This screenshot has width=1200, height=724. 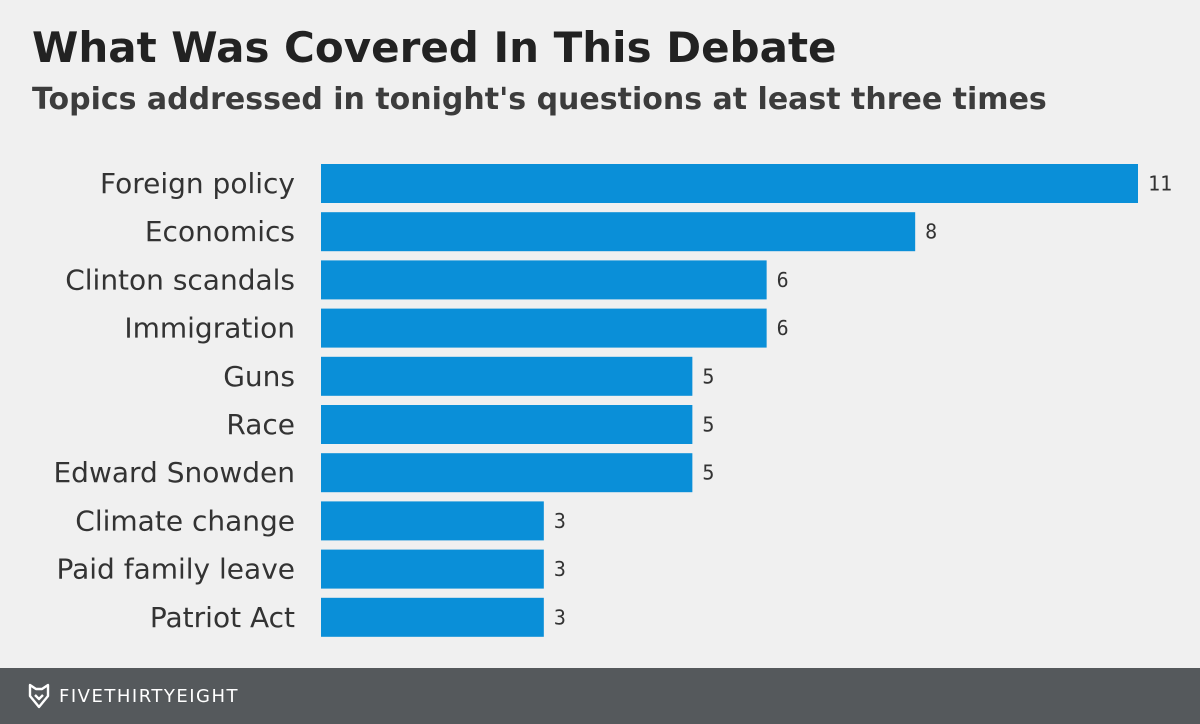 What do you see at coordinates (783, 280) in the screenshot?
I see `value-label-clinton-scandals: 6` at bounding box center [783, 280].